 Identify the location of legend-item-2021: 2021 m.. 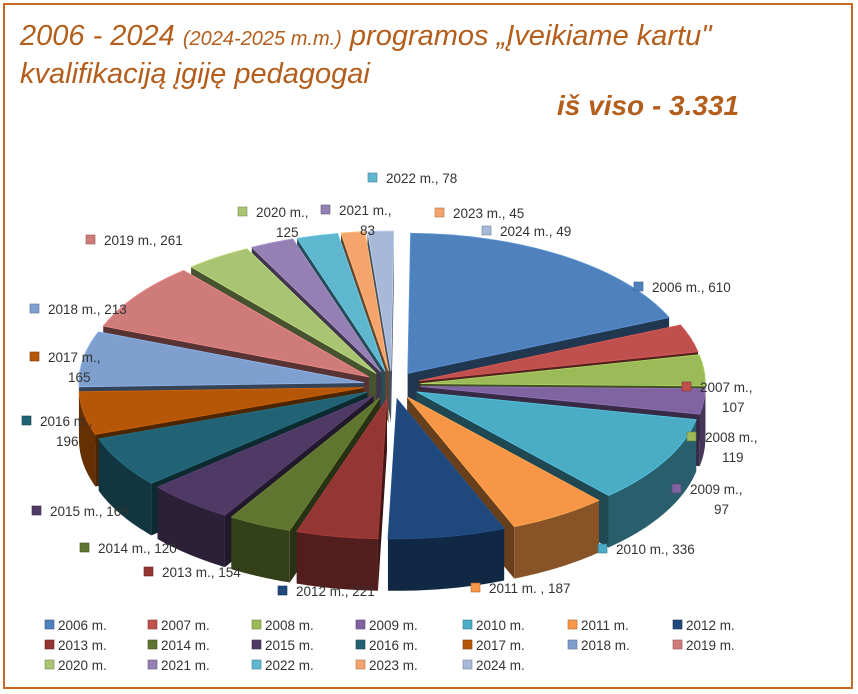
(178, 665).